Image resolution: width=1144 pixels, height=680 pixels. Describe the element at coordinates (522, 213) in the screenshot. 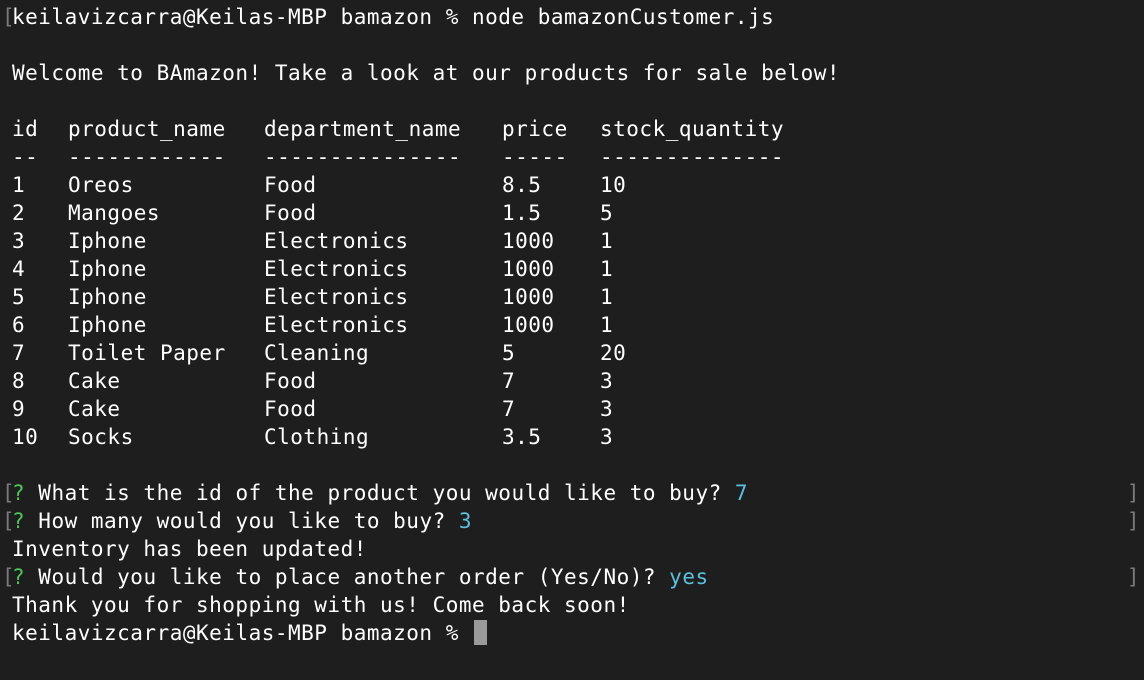

I see `cell-price: 1.5` at that location.